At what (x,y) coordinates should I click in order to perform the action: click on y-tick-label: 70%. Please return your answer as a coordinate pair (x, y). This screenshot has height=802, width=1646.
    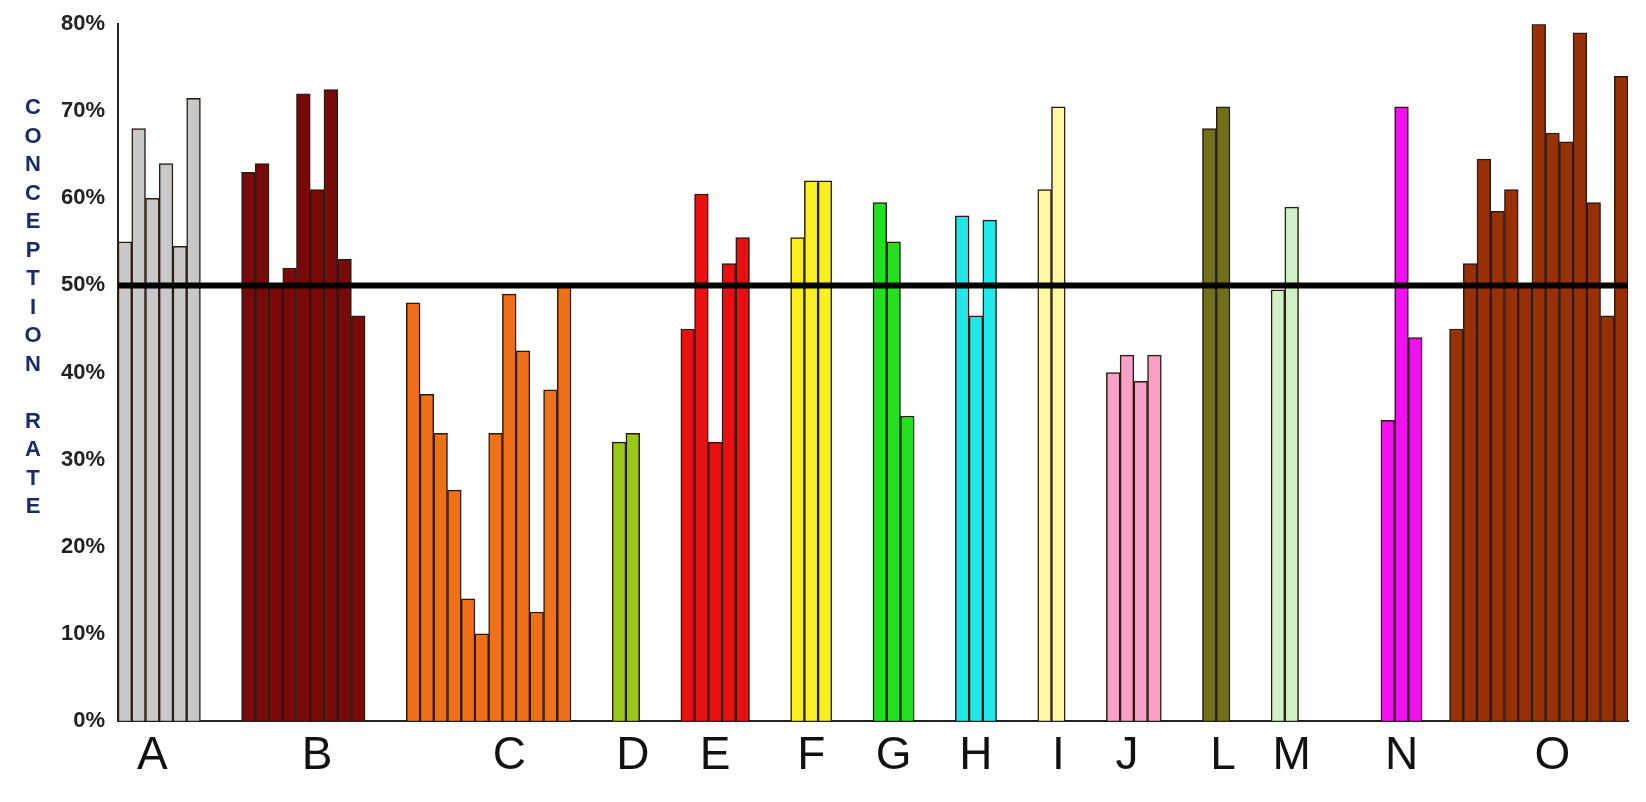
    Looking at the image, I should click on (83, 110).